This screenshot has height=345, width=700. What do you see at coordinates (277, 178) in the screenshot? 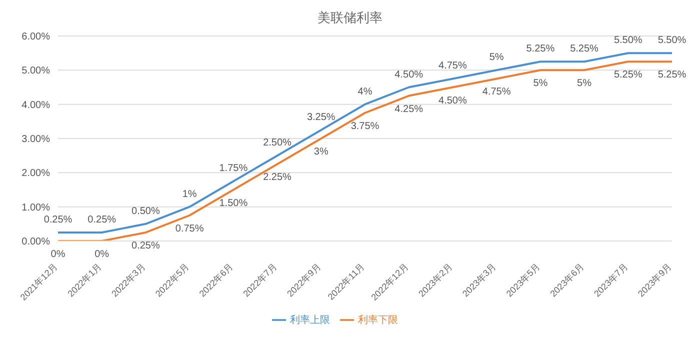
I see `data-label: 2.25%` at bounding box center [277, 178].